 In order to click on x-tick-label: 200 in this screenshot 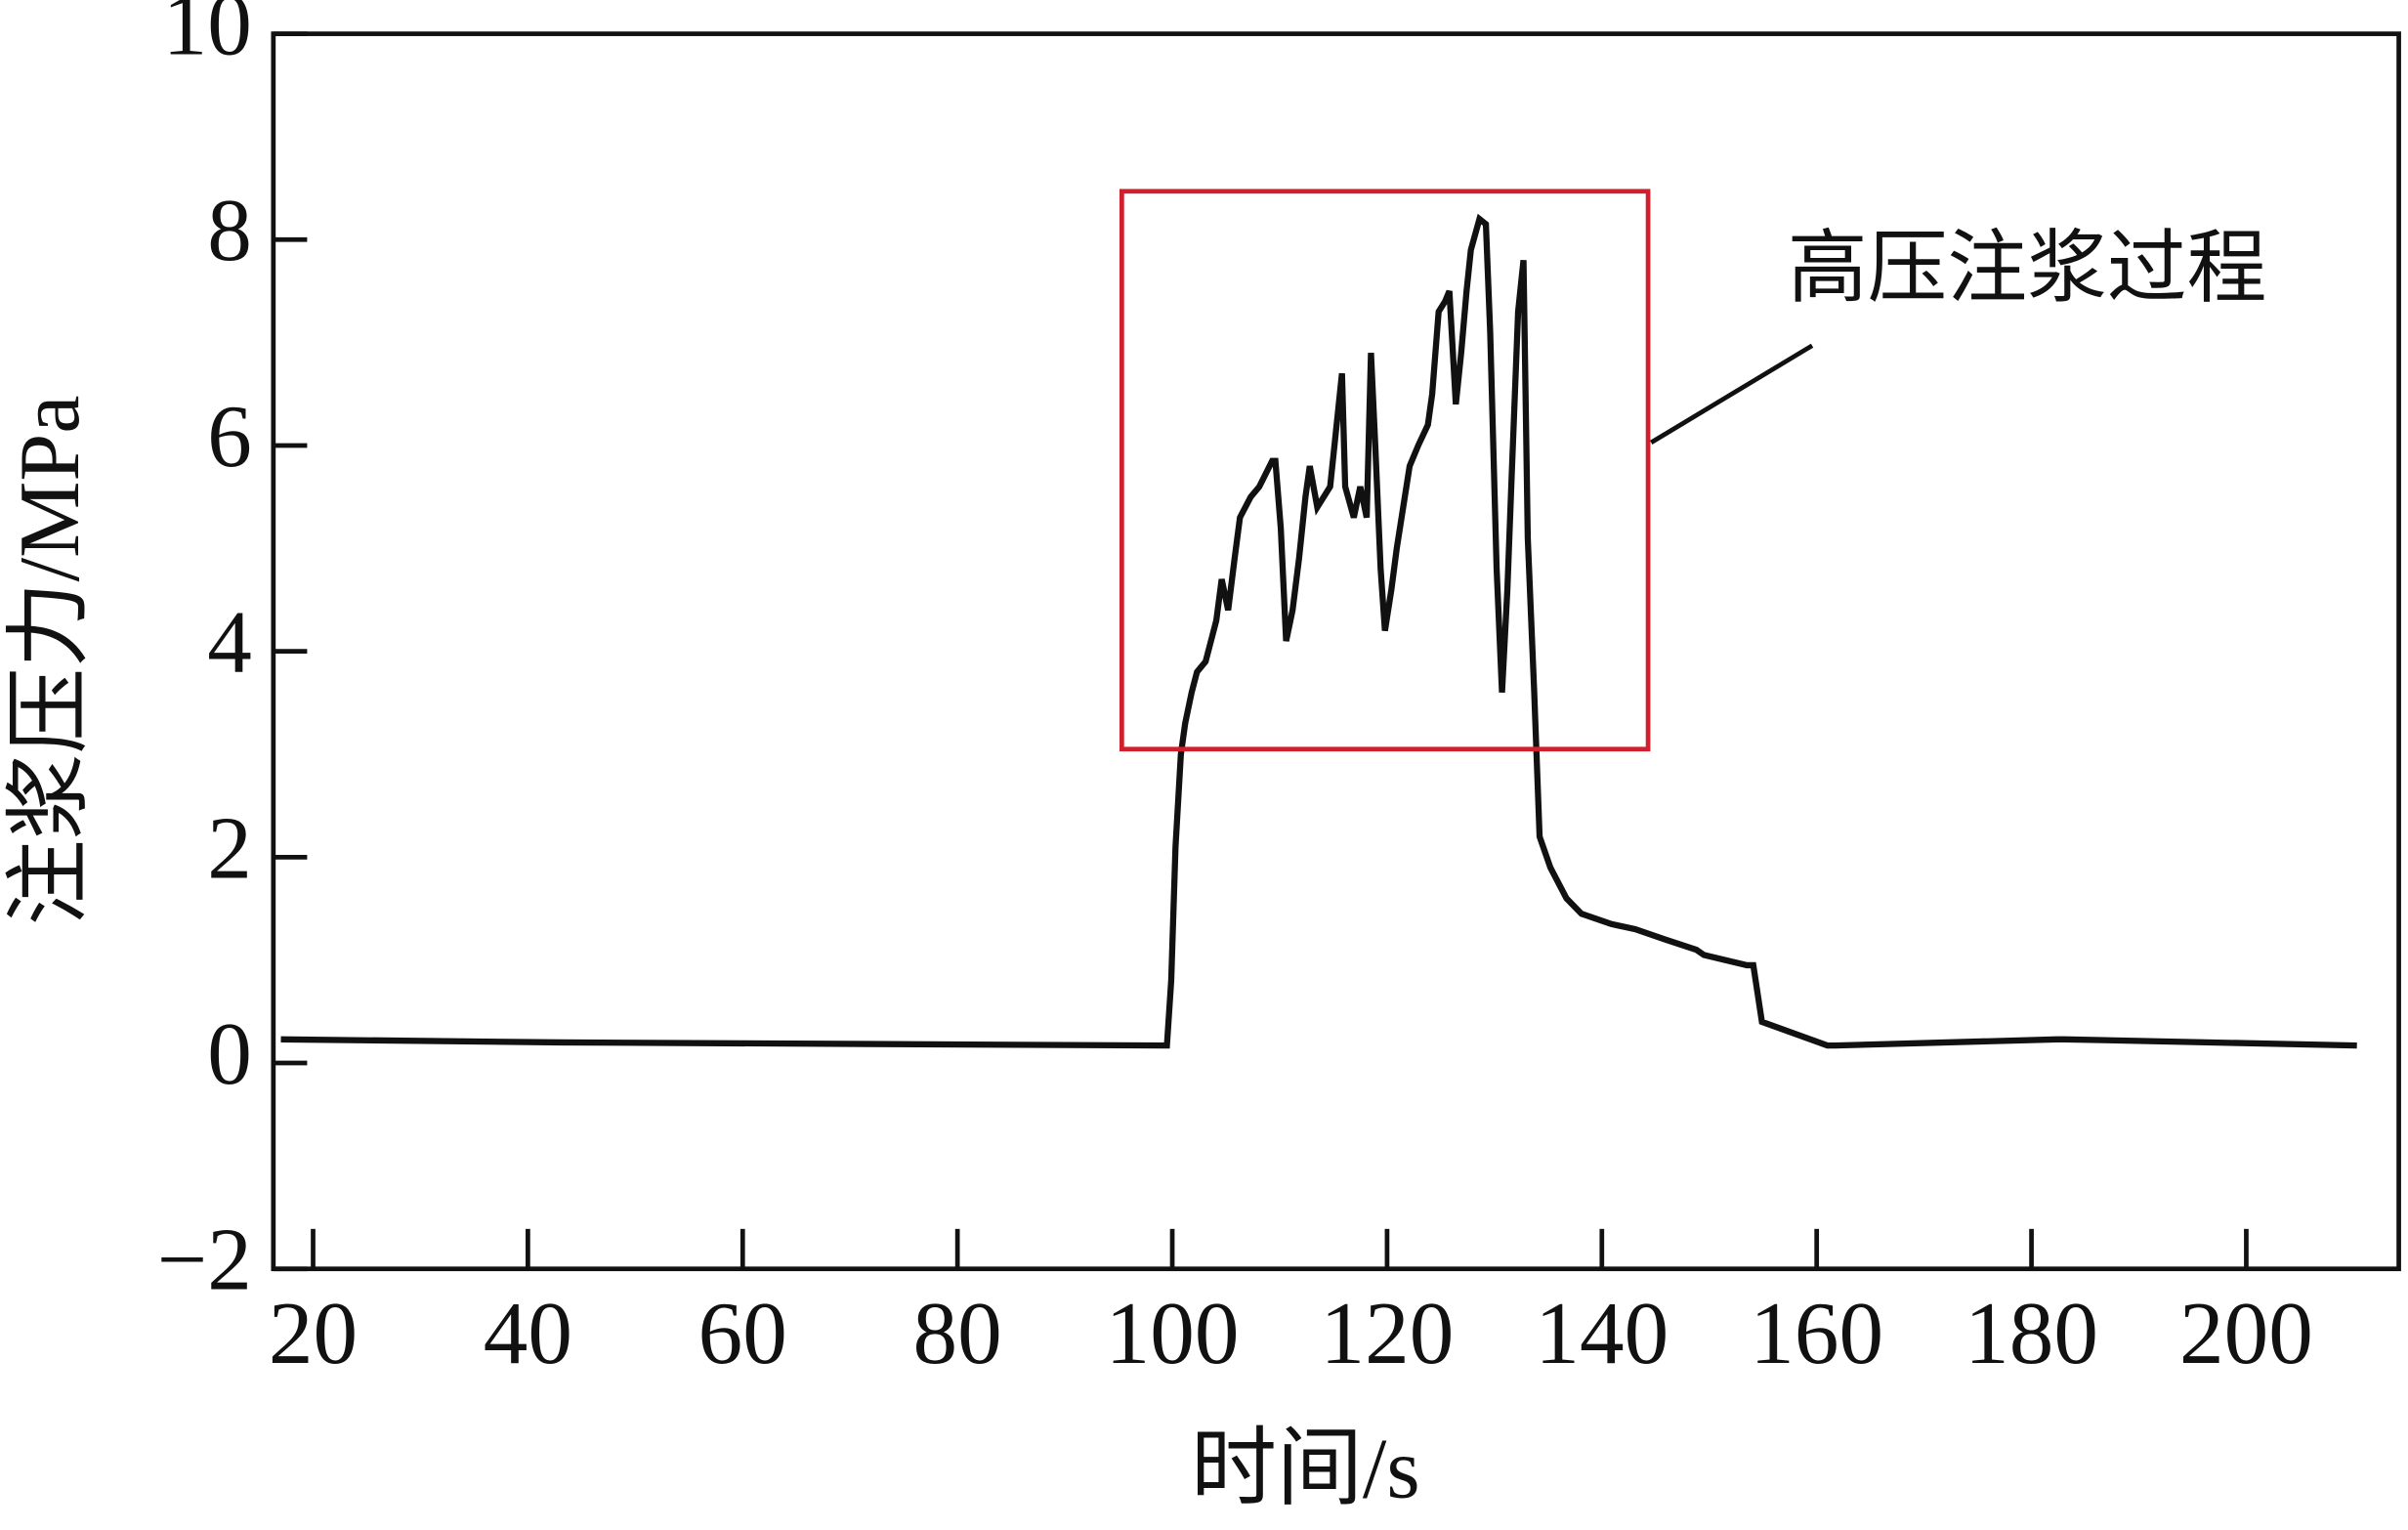, I will do `click(2246, 1333)`.